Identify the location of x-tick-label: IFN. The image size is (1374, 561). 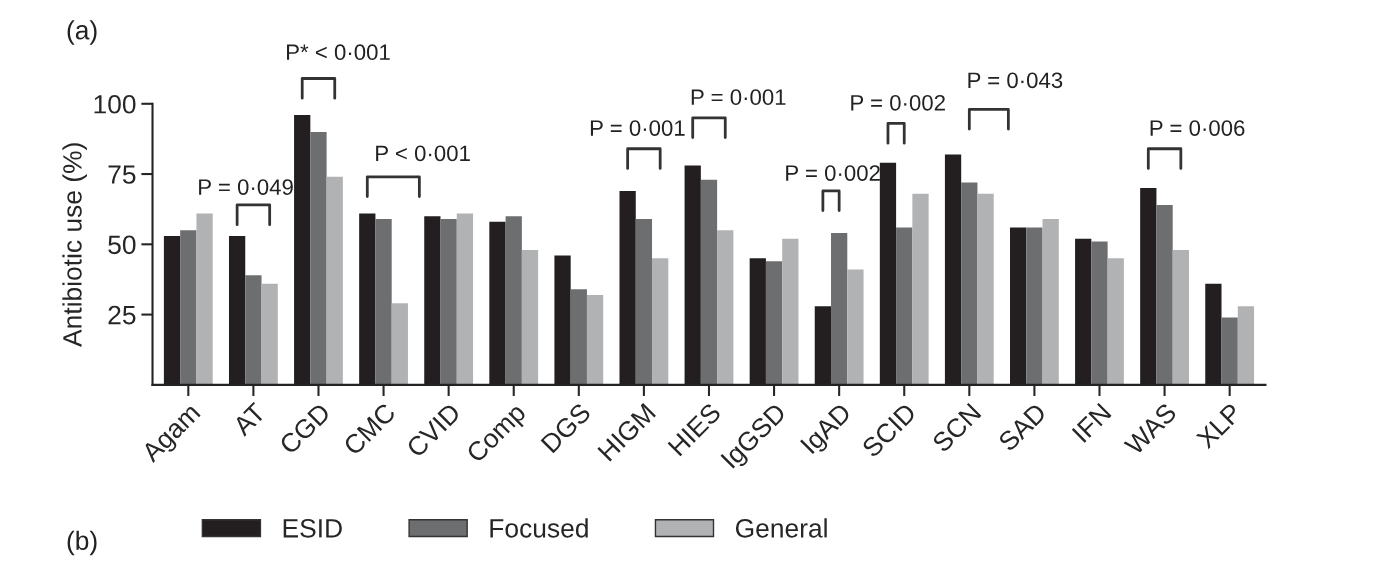
(1091, 423).